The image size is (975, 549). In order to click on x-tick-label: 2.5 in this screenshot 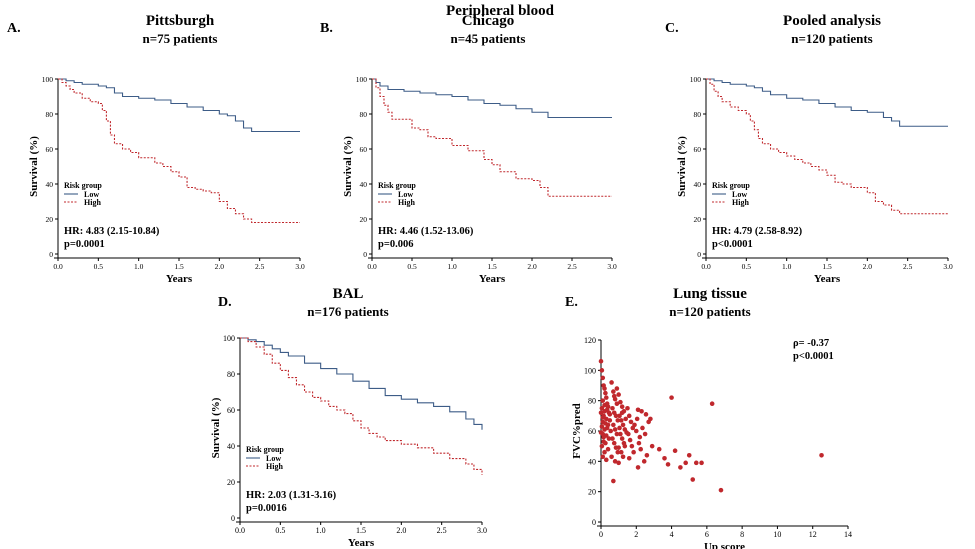, I will do `click(572, 266)`.